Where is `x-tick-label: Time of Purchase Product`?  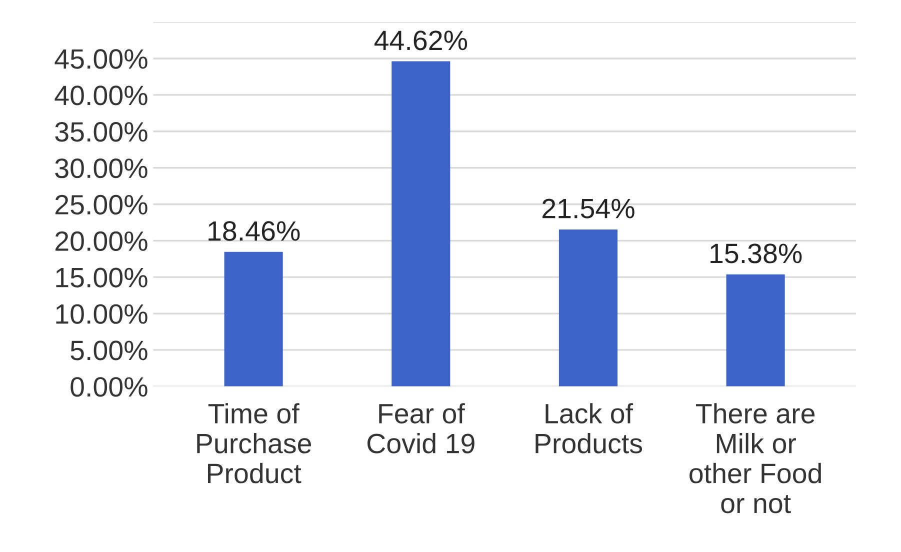
x-tick-label: Time of Purchase Product is located at coordinates (254, 443).